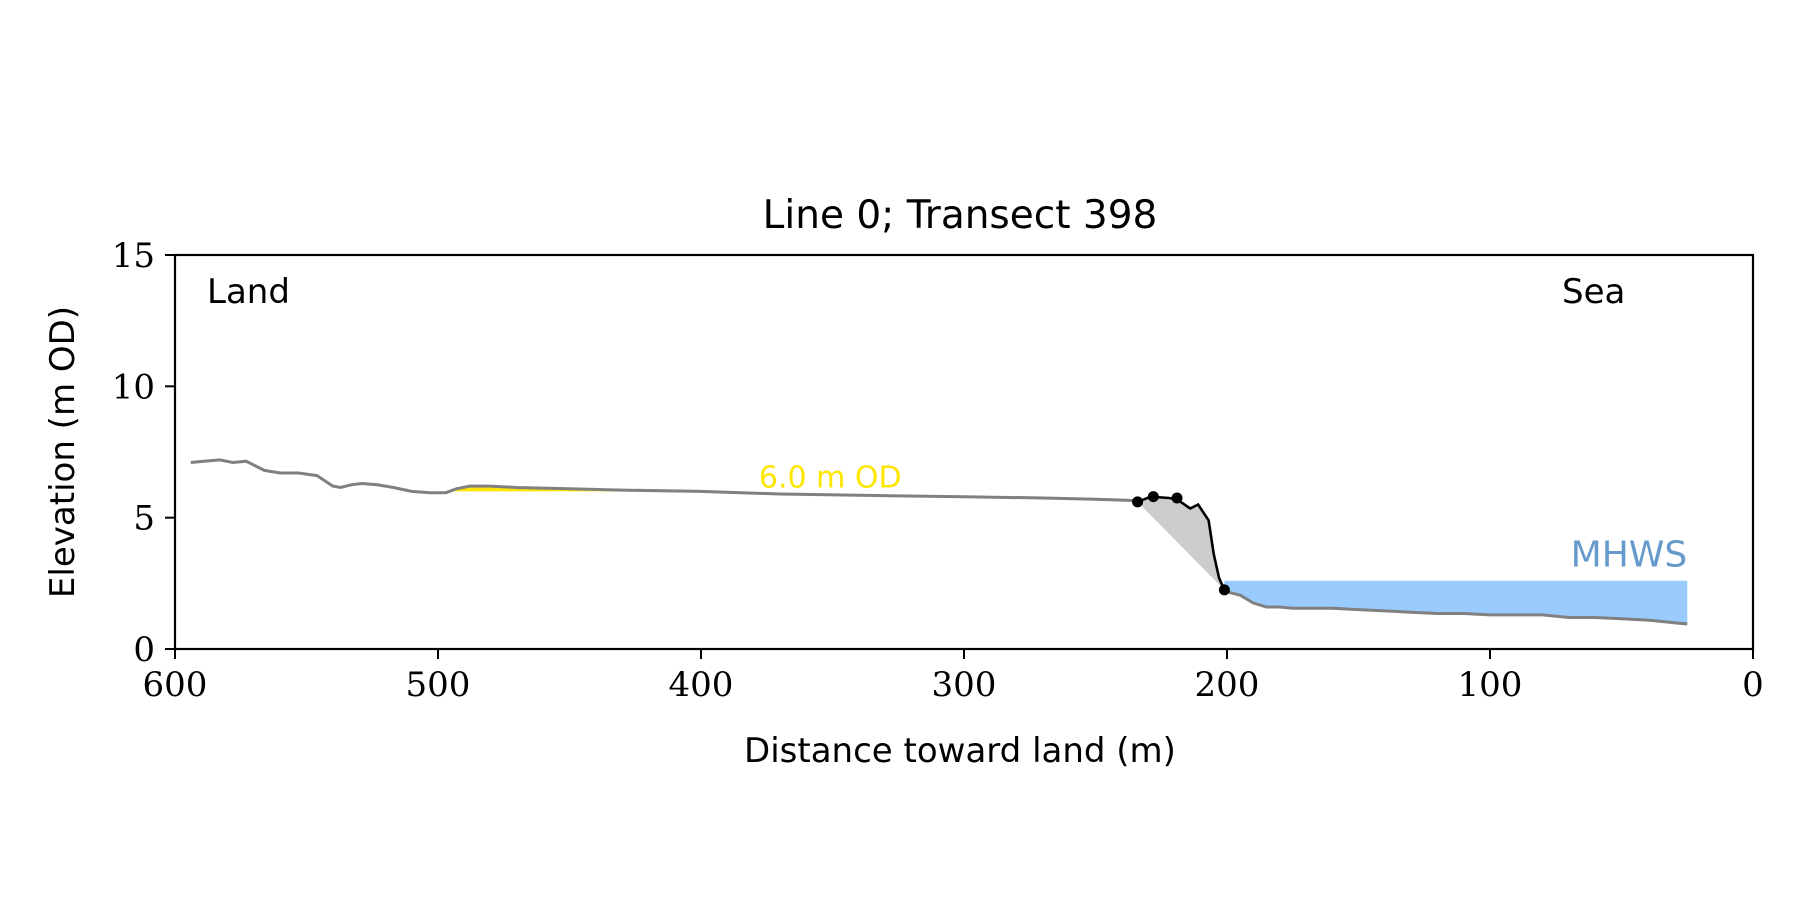  I want to click on mhws-fill-area, so click(1456, 602).